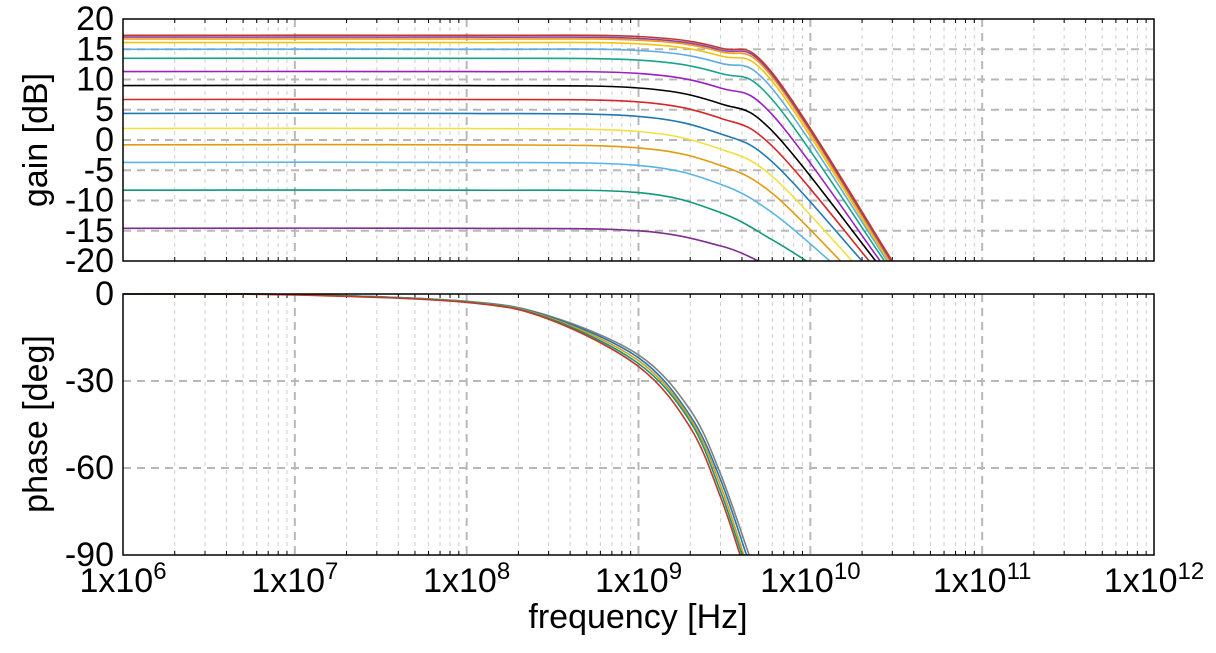 The height and width of the screenshot is (653, 1216). Describe the element at coordinates (36, 424) in the screenshot. I see `phase-y-axis-label: phase [deg]` at that location.